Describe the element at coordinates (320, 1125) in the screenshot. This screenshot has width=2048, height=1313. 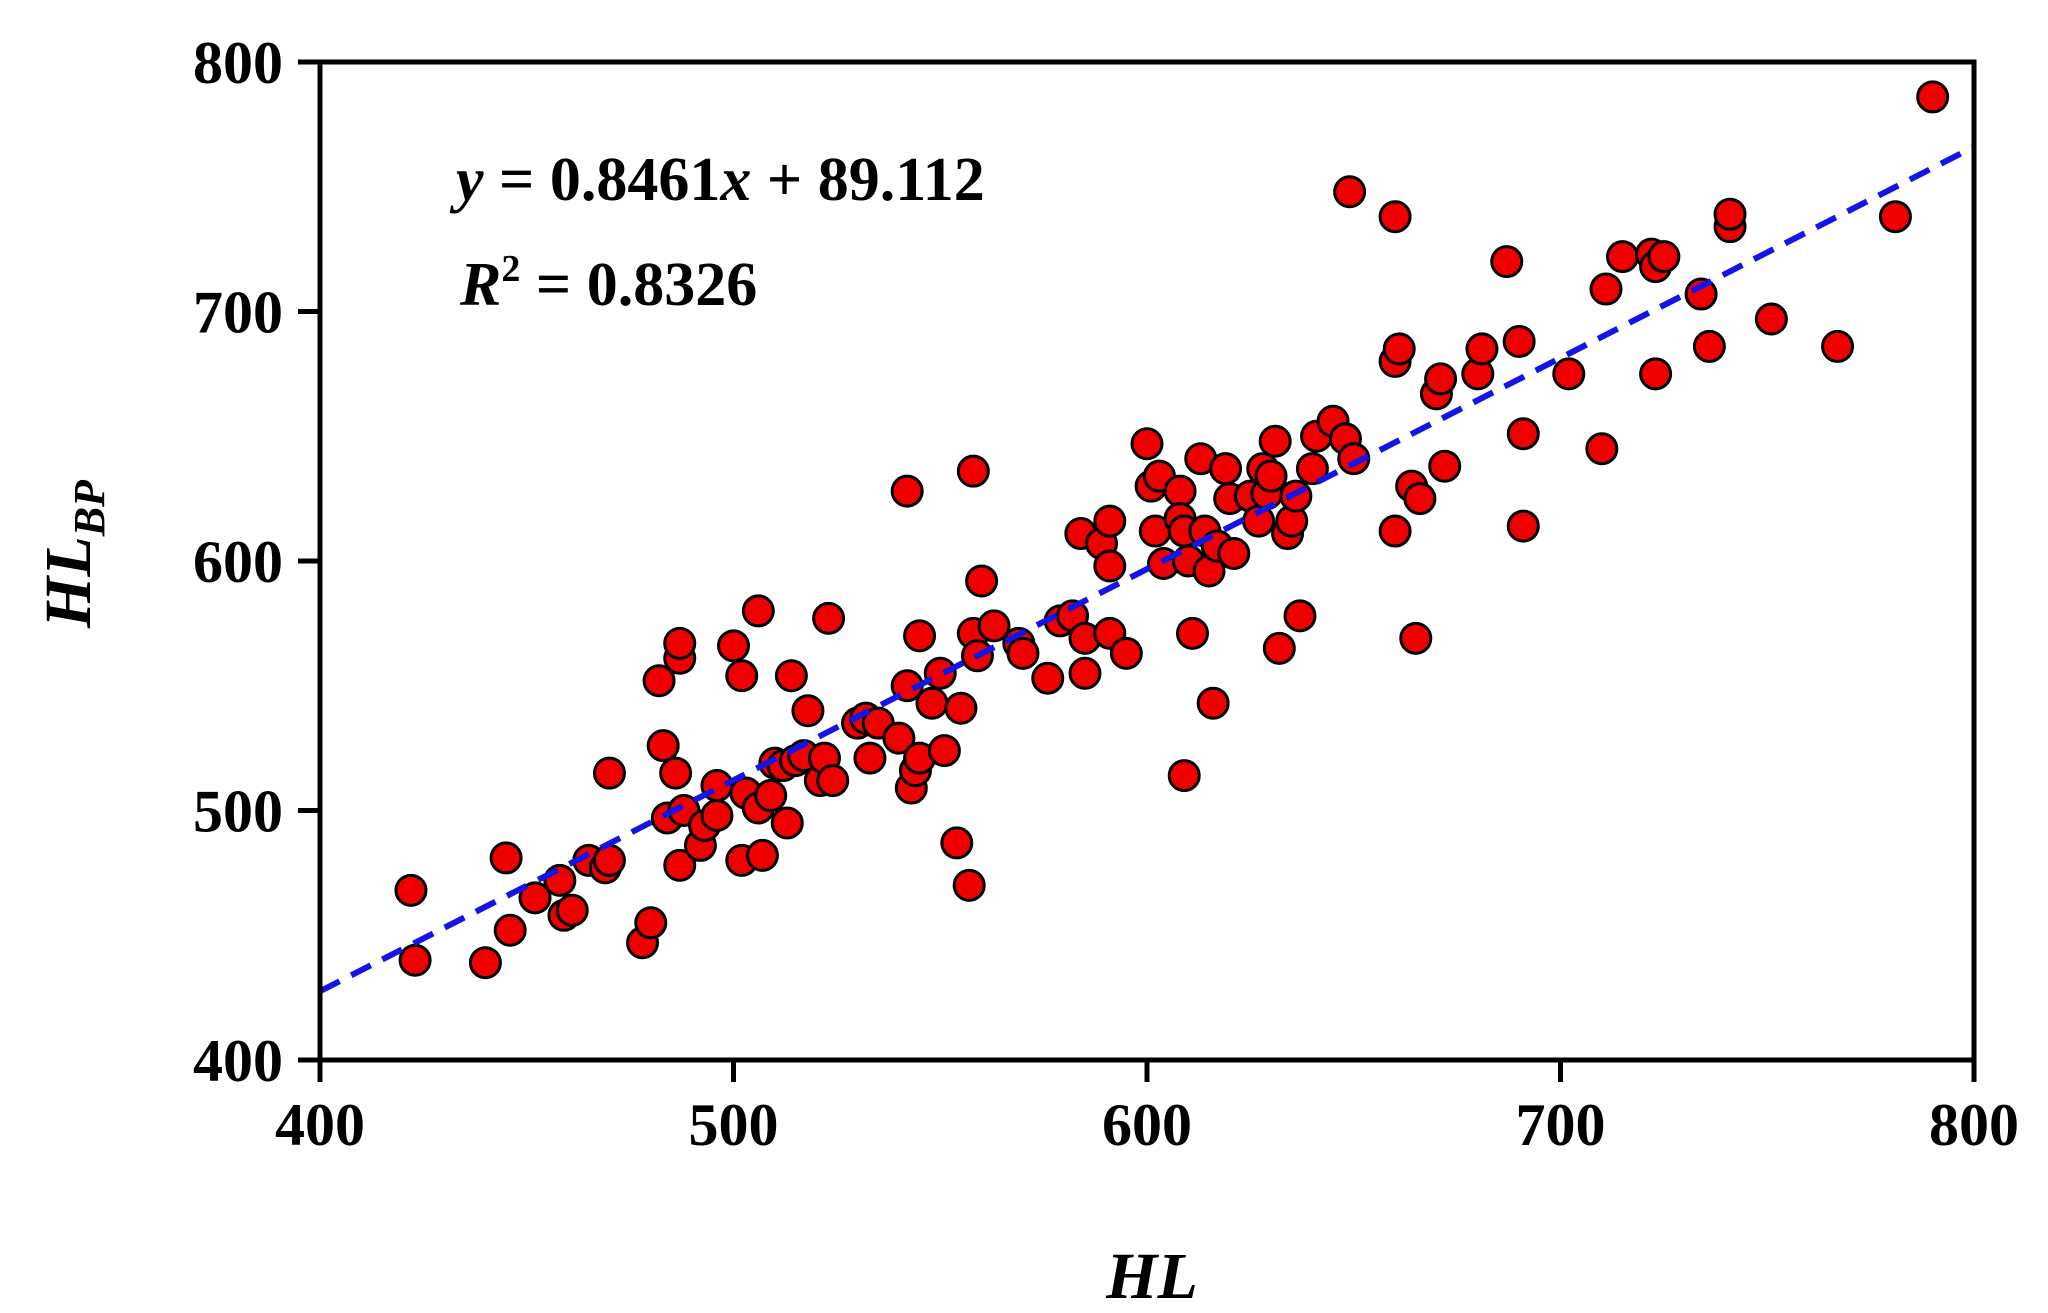
I see `x-tick-label: 400` at that location.